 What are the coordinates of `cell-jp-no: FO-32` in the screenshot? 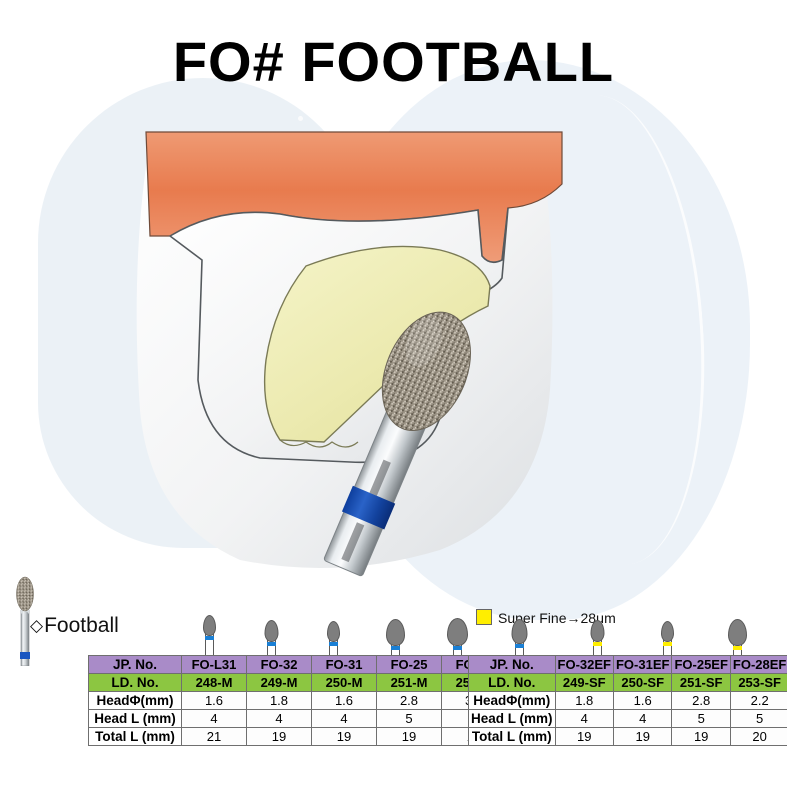 It's located at (279, 664).